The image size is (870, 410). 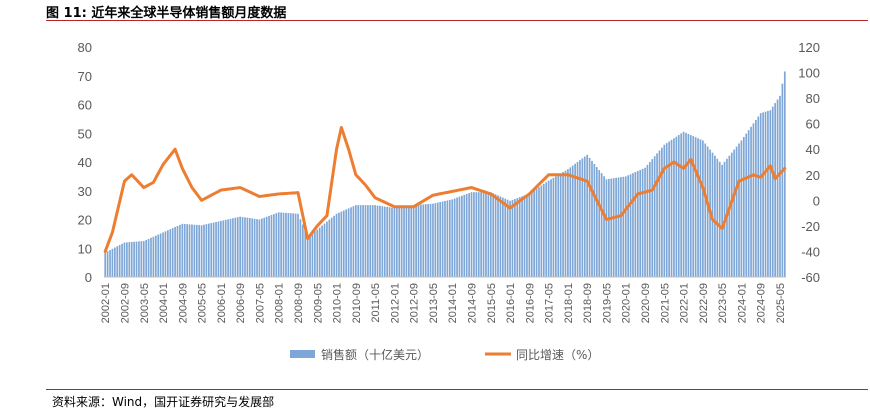 I want to click on x-tick-label: 2018-09, so click(x=588, y=303).